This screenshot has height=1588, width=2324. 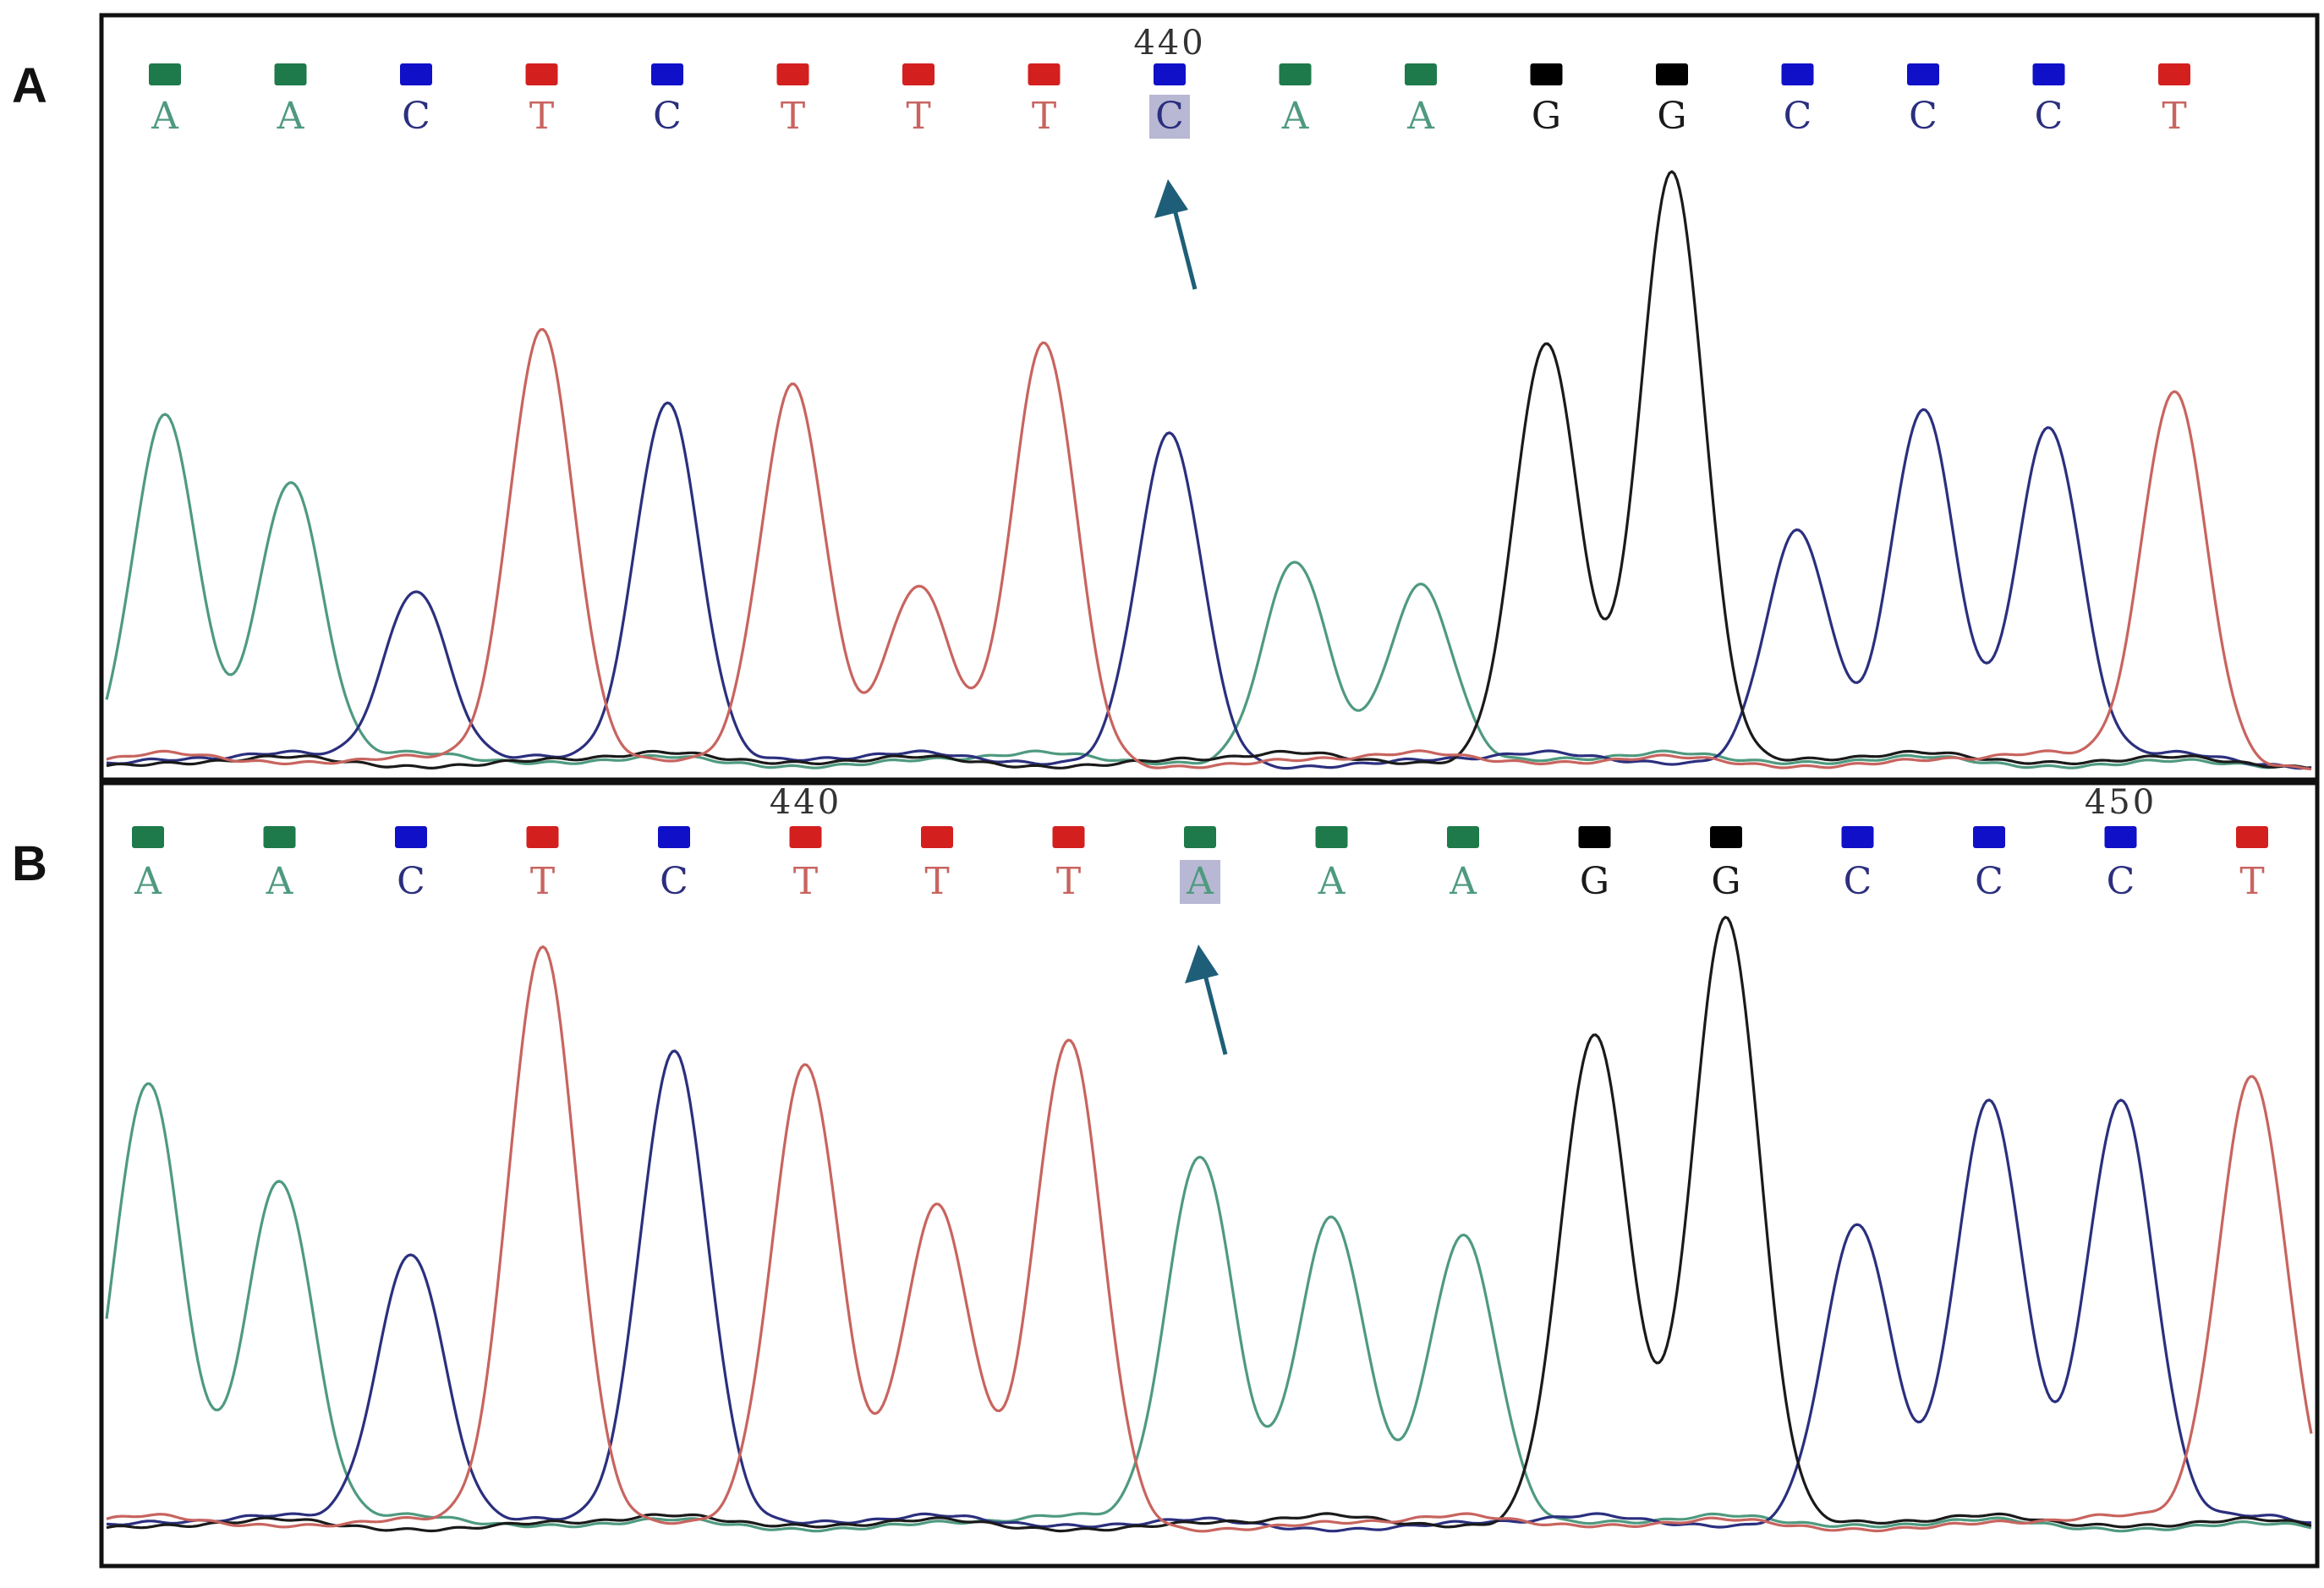 What do you see at coordinates (30, 863) in the screenshot?
I see `panel-label-b: B` at bounding box center [30, 863].